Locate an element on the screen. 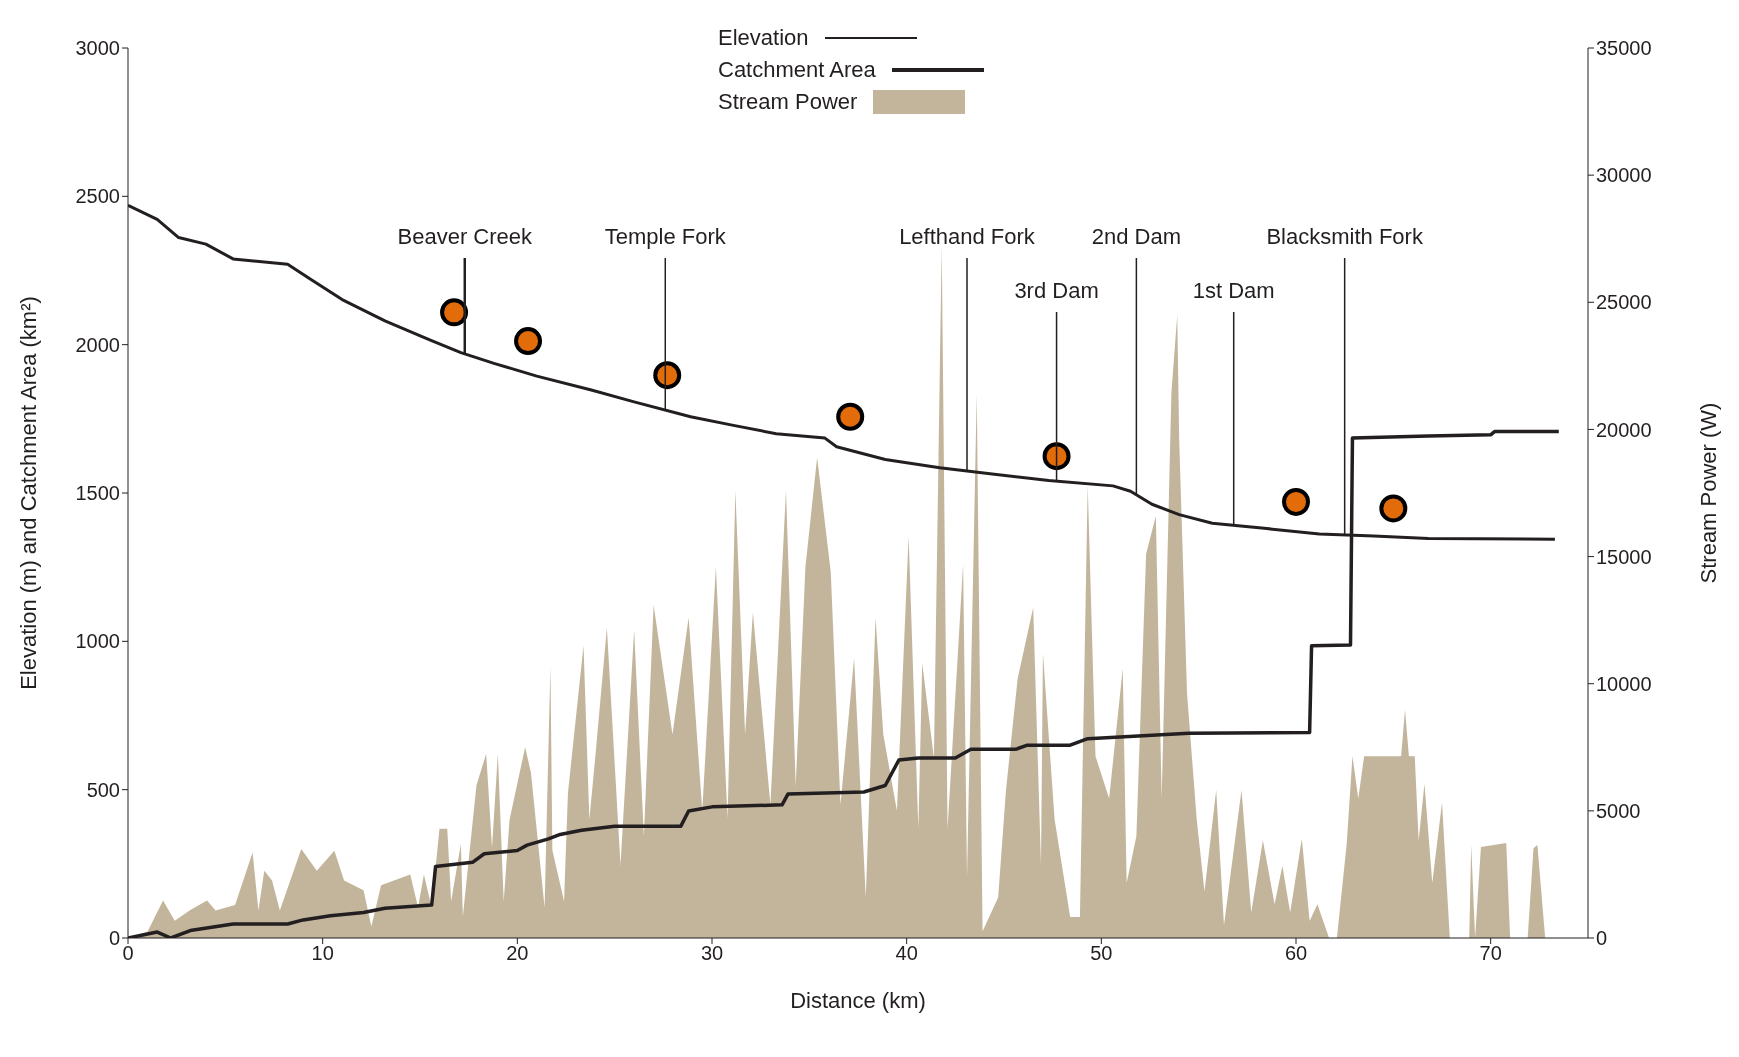 Image resolution: width=1739 pixels, height=1057 pixels. y2-tick-label: 30000 is located at coordinates (1624, 175).